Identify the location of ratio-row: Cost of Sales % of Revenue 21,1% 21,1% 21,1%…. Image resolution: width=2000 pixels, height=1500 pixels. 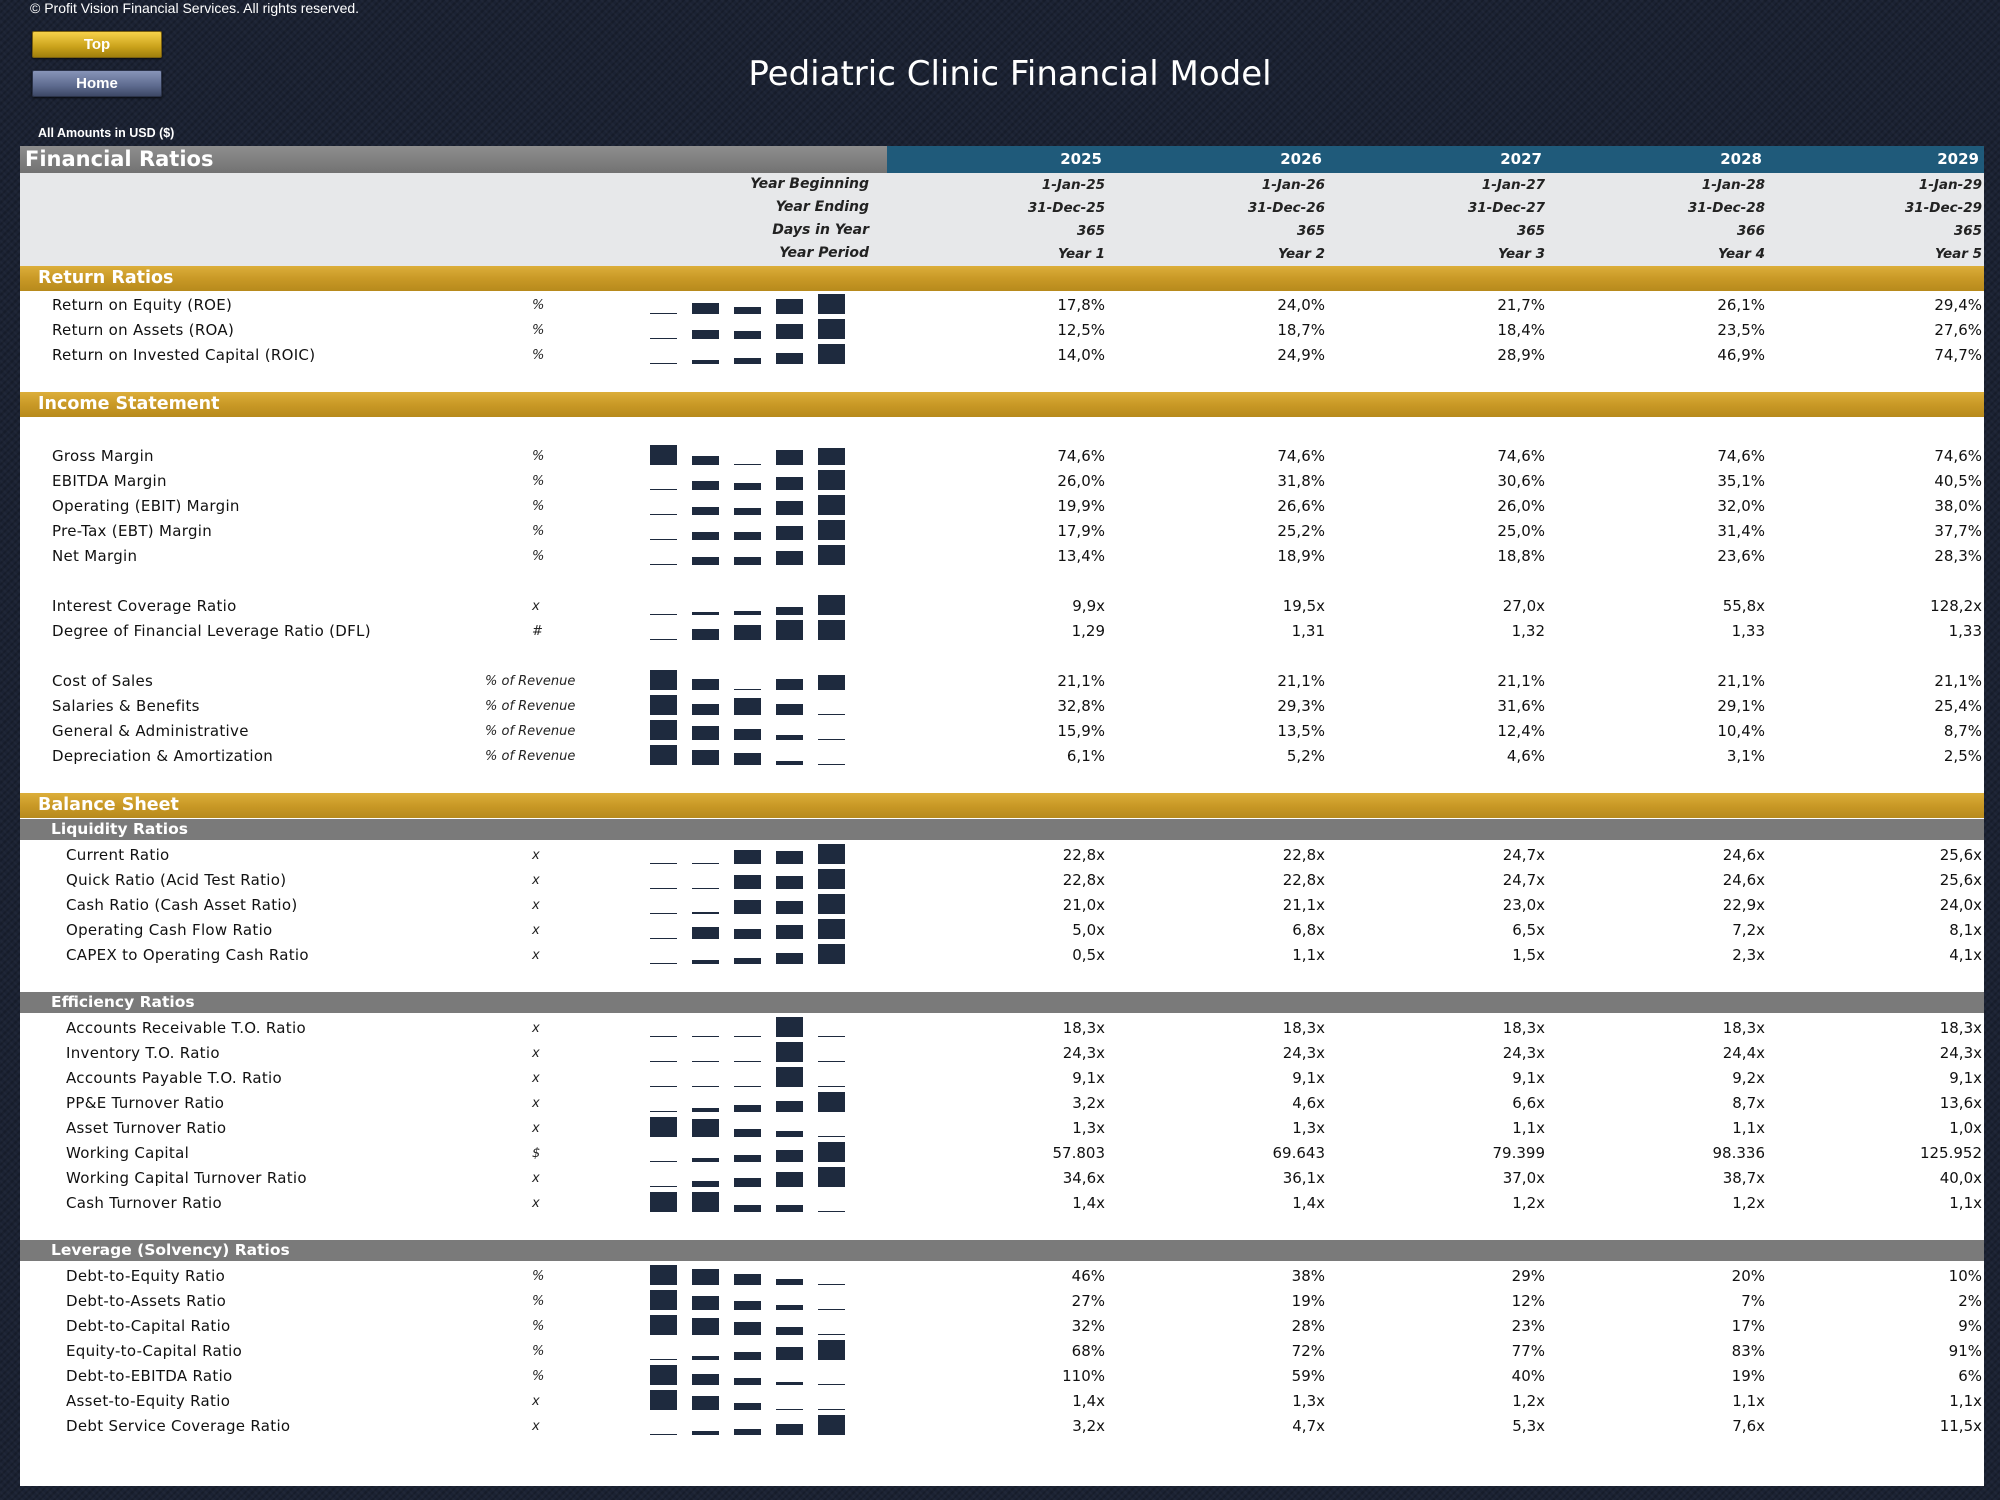
(1002, 680).